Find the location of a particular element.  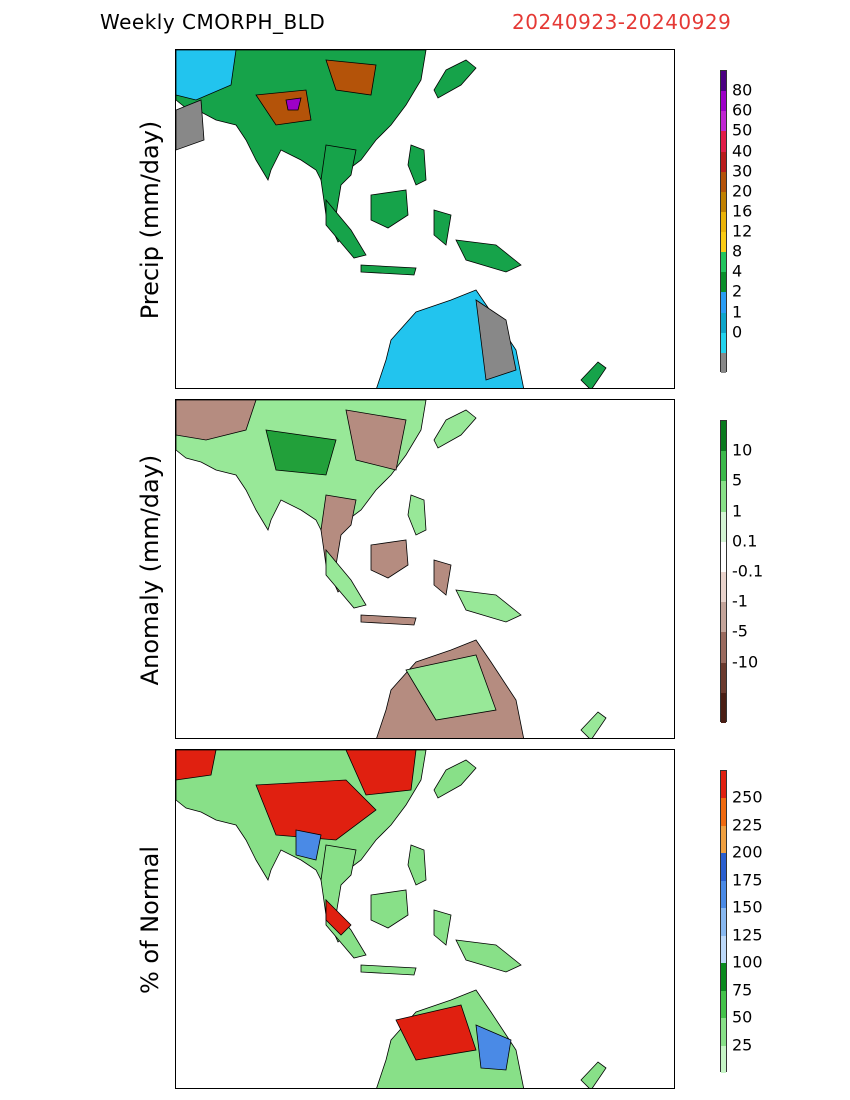

anomaly-colorbar-label: 10 is located at coordinates (742, 450).